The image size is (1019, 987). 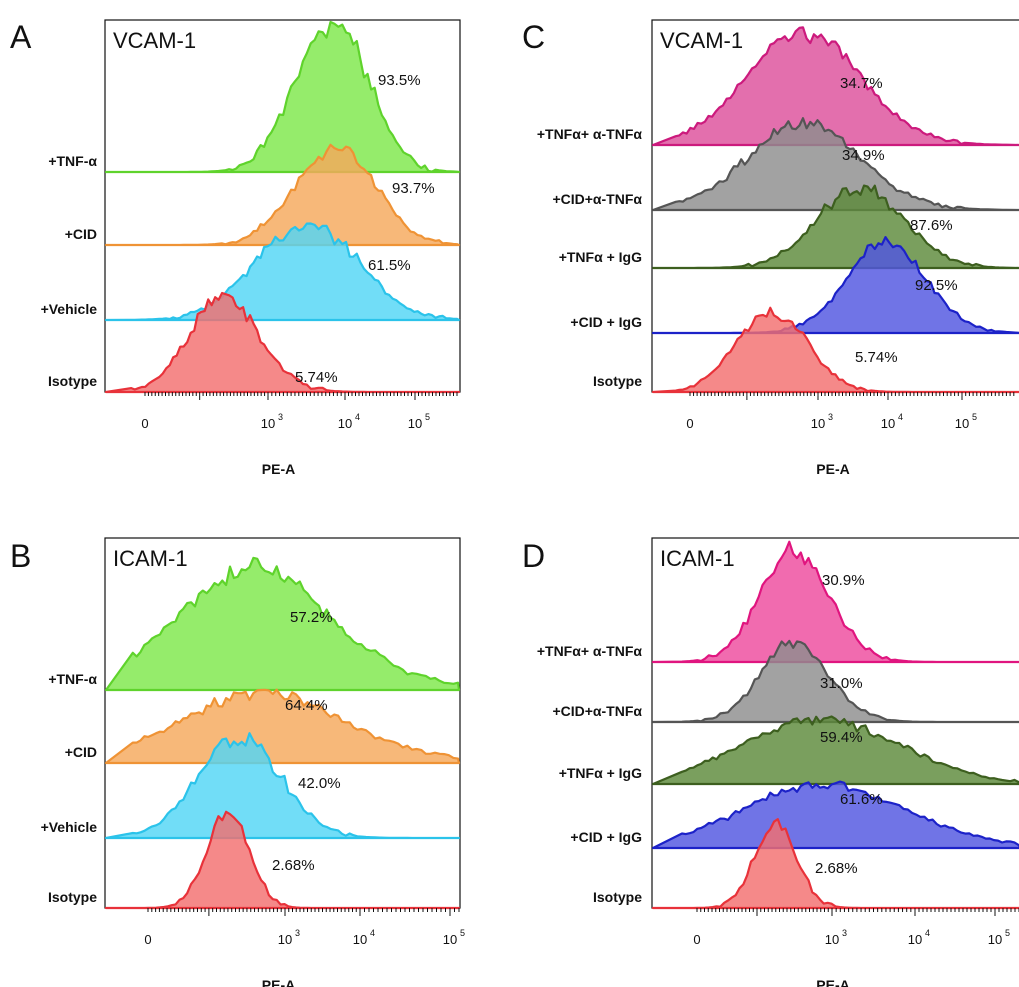 What do you see at coordinates (533, 556) in the screenshot?
I see `panel-letter: D` at bounding box center [533, 556].